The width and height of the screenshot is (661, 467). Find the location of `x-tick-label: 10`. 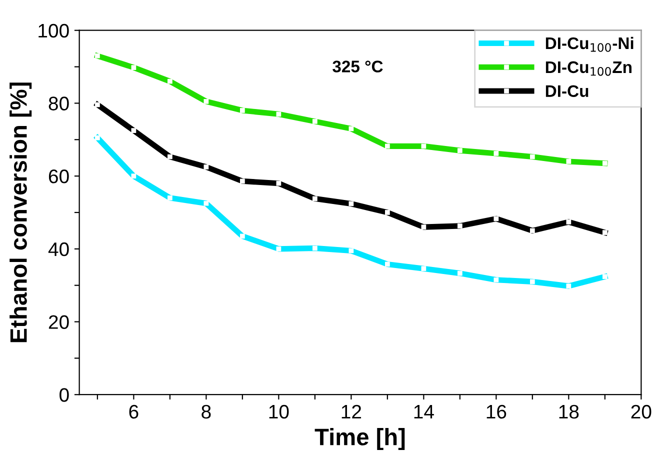

x-tick-label: 10 is located at coordinates (279, 411).